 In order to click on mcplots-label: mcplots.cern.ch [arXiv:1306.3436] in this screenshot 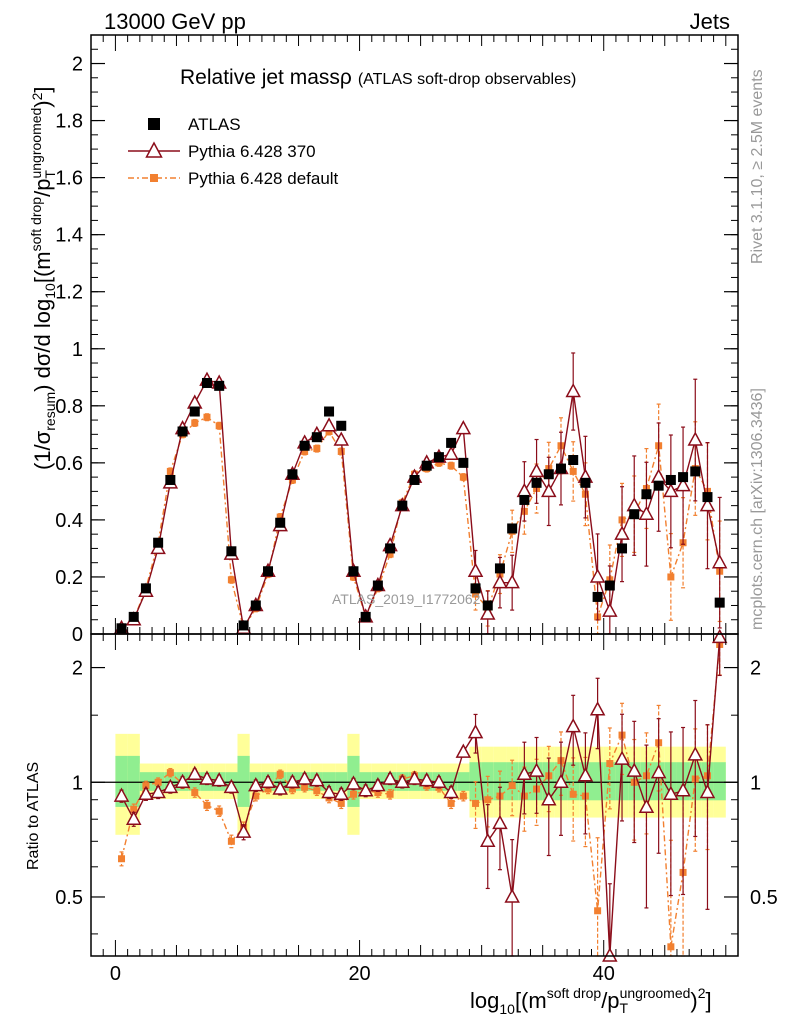, I will do `click(757, 509)`.